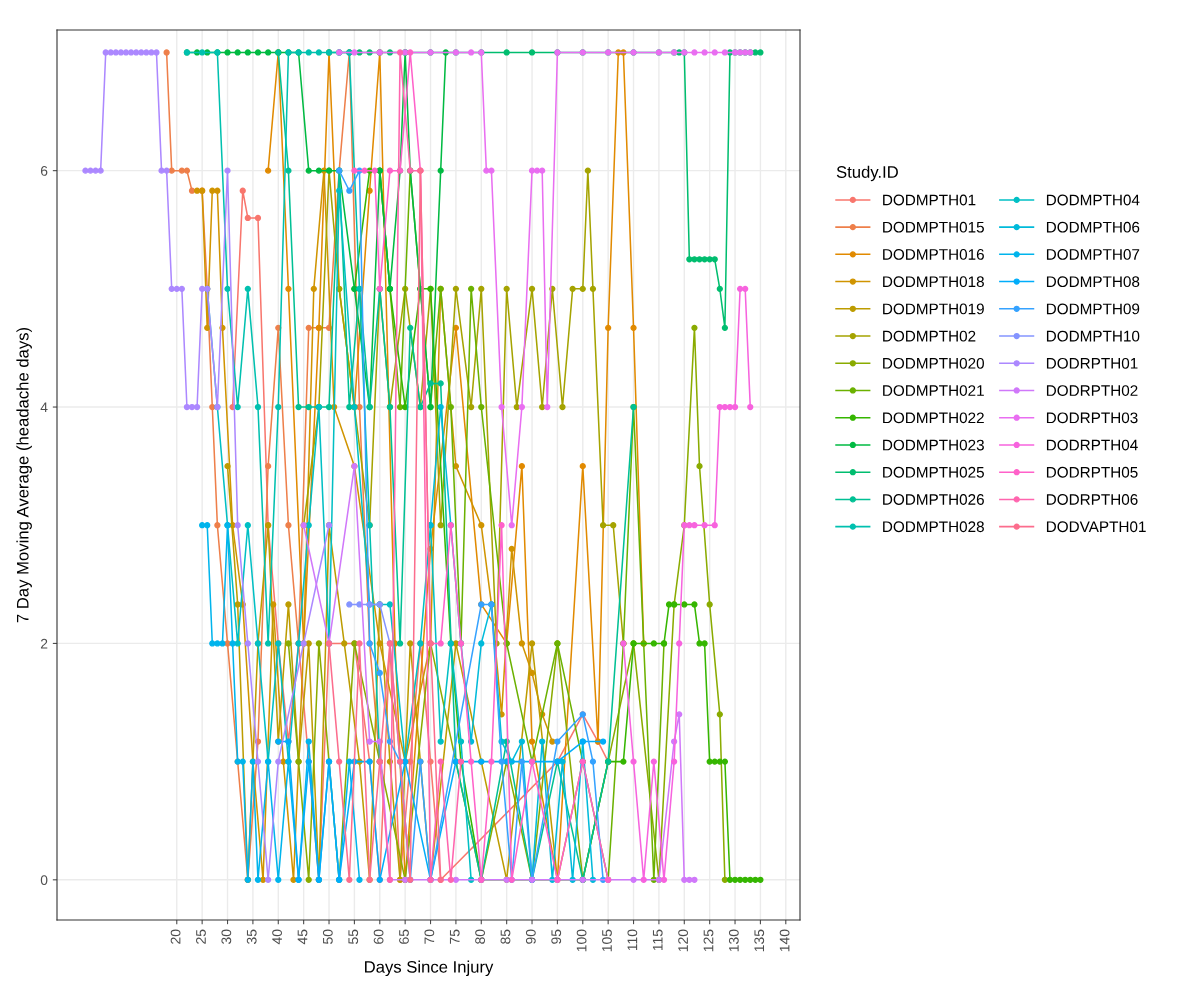  I want to click on x-tick-label: 140, so click(784, 940).